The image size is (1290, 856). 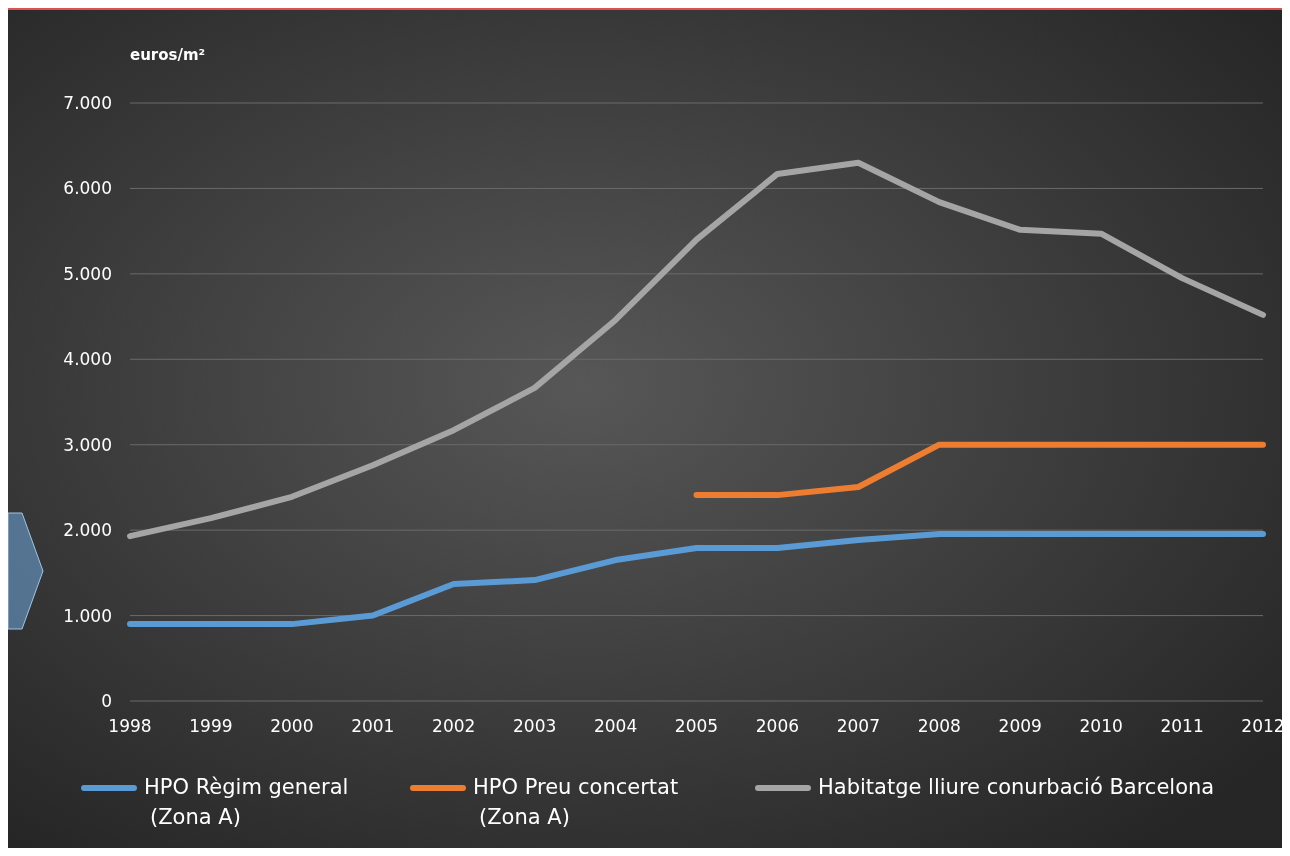 I want to click on y-tick-label: 2.000, so click(x=87, y=530).